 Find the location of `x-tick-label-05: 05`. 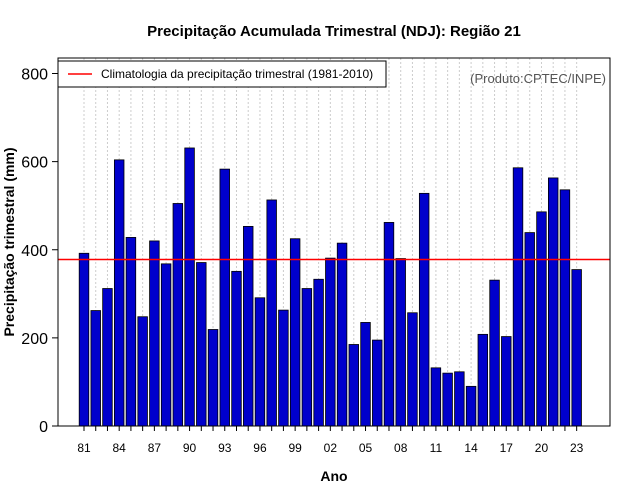

x-tick-label-05: 05 is located at coordinates (366, 448).